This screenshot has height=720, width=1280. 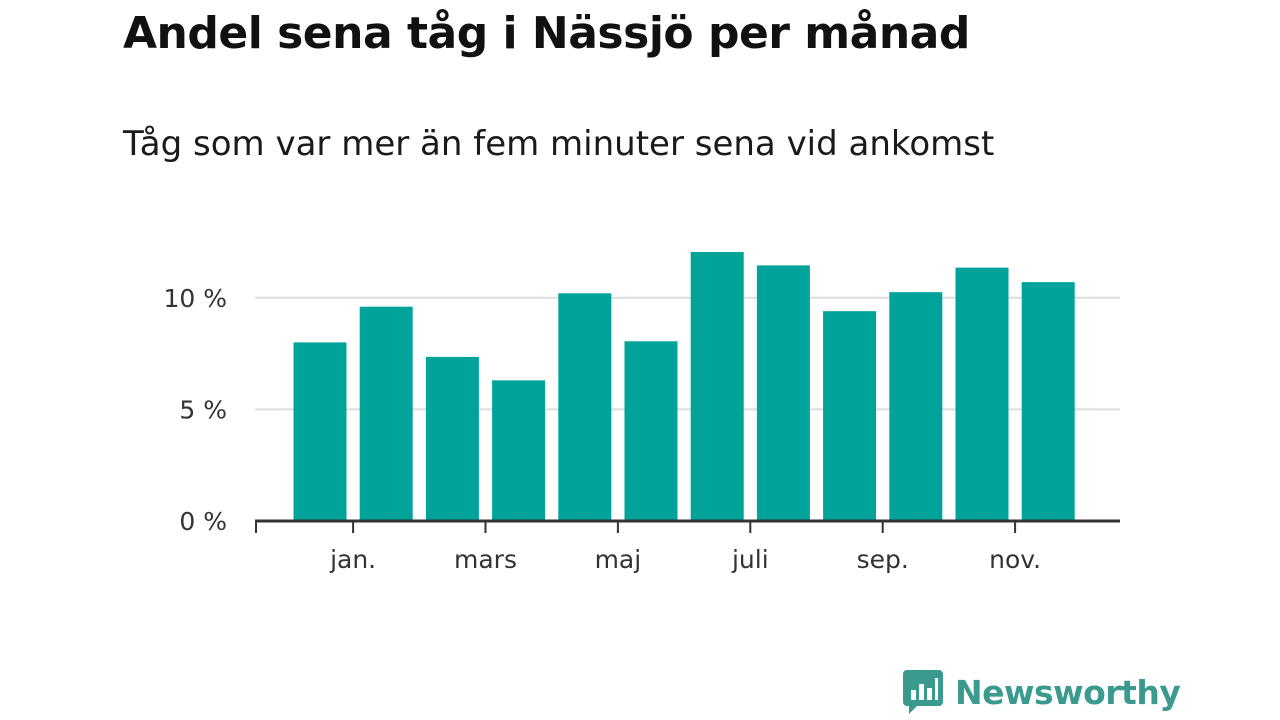 What do you see at coordinates (352, 559) in the screenshot?
I see `x-tick-label: jan.` at bounding box center [352, 559].